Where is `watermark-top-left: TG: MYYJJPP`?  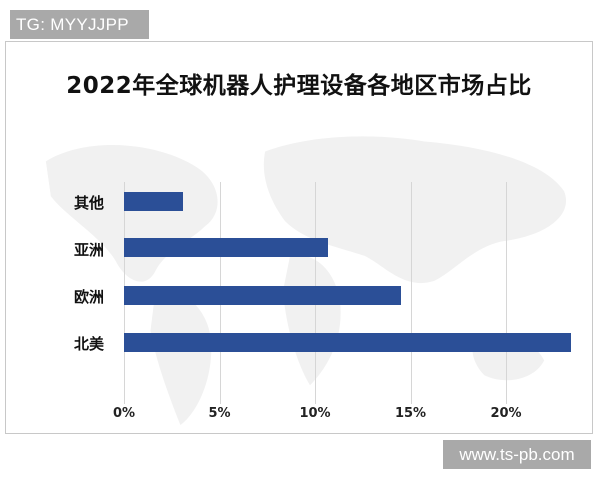
watermark-top-left: TG: MYYJJPP is located at coordinates (79, 24).